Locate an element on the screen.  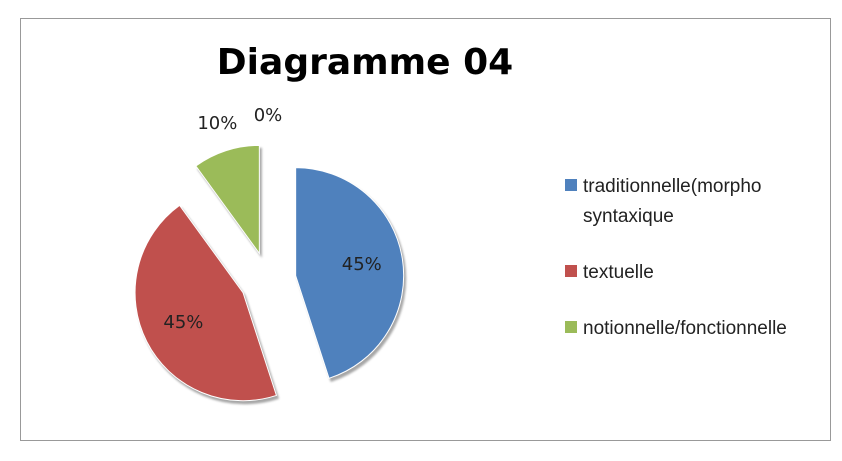
legend-item: textuelle is located at coordinates (690, 273).